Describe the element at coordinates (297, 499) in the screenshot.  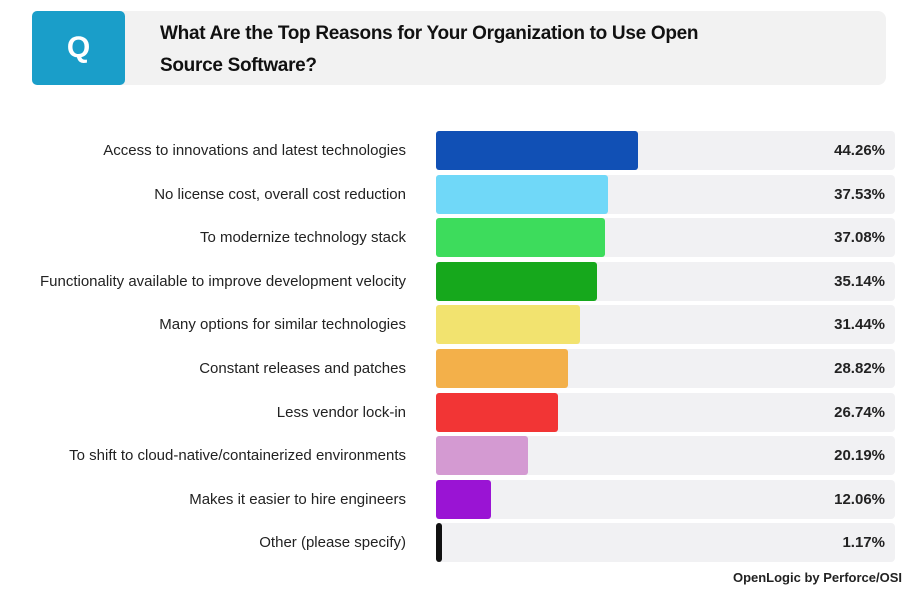
I see `category-label: Makes it easier to hire engineers` at that location.